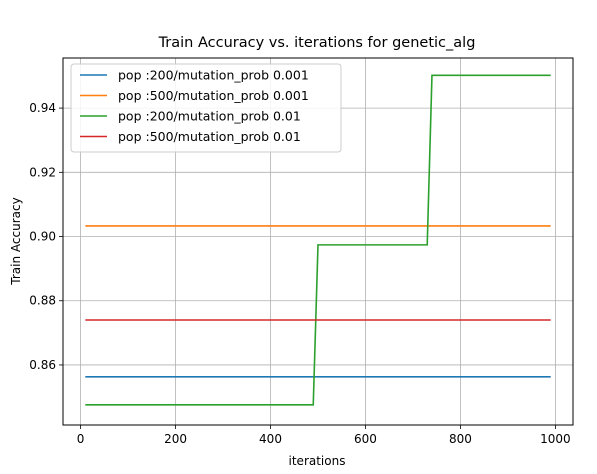  I want to click on x-tick-label: 1000, so click(555, 439).